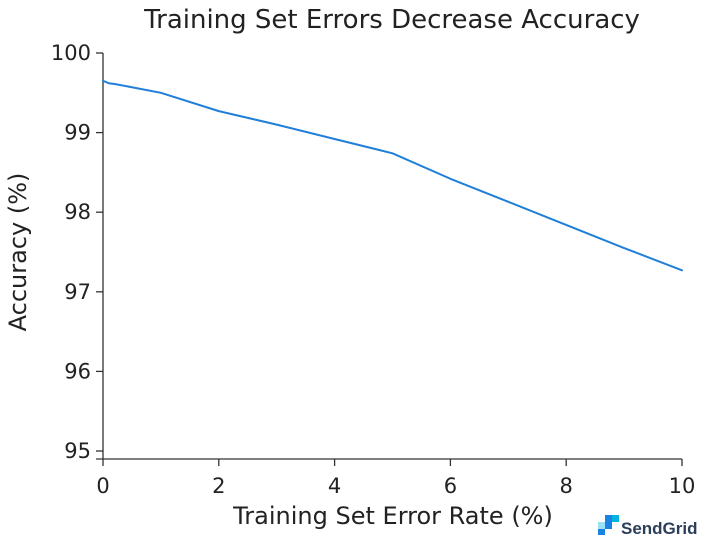 The height and width of the screenshot is (538, 702). What do you see at coordinates (77, 451) in the screenshot?
I see `y-tick-label: 95` at bounding box center [77, 451].